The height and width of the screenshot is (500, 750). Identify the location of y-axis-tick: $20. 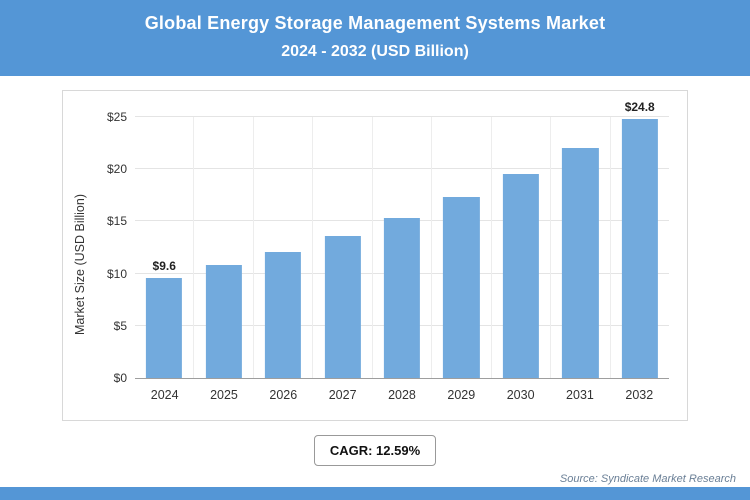
(116, 169).